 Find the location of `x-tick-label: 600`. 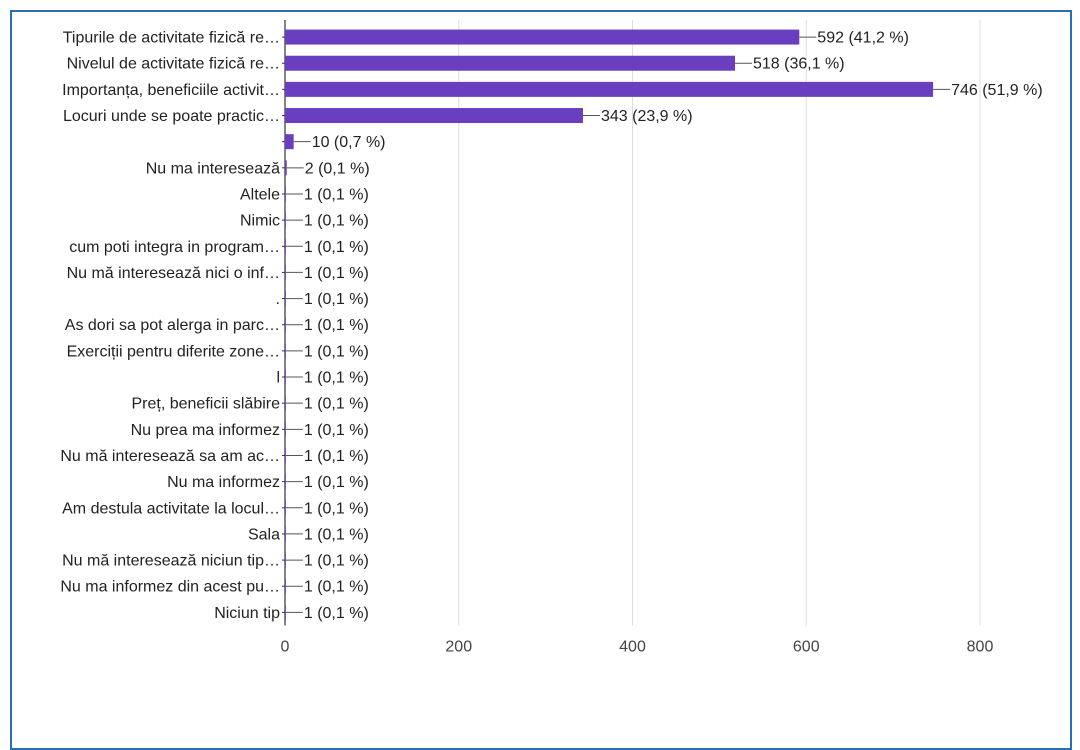

x-tick-label: 600 is located at coordinates (806, 646).